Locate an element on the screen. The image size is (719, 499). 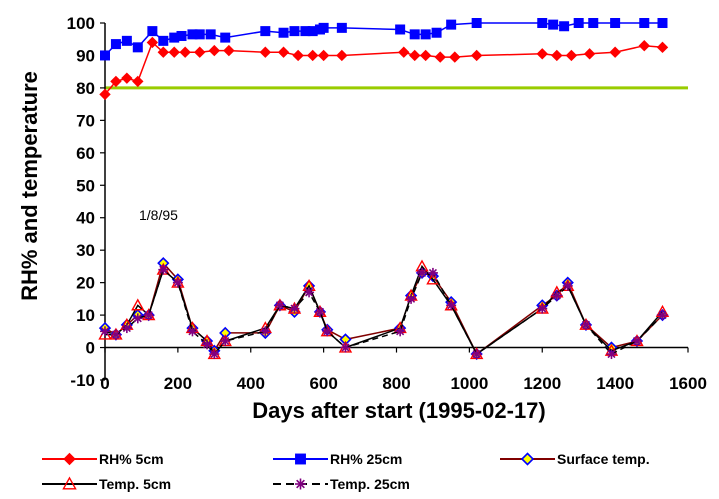
y-tick-label: 100 is located at coordinates (81, 23).